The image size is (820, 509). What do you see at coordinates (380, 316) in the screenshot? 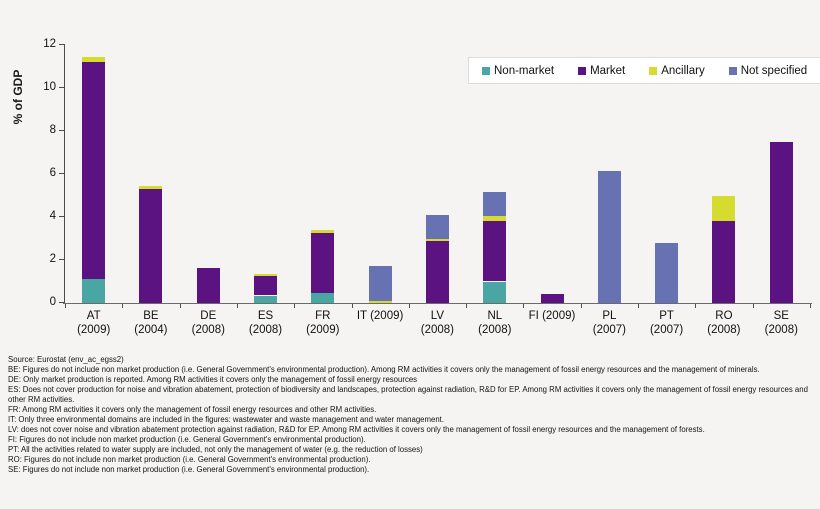
I see `x-category-label: IT (2009)` at bounding box center [380, 316].